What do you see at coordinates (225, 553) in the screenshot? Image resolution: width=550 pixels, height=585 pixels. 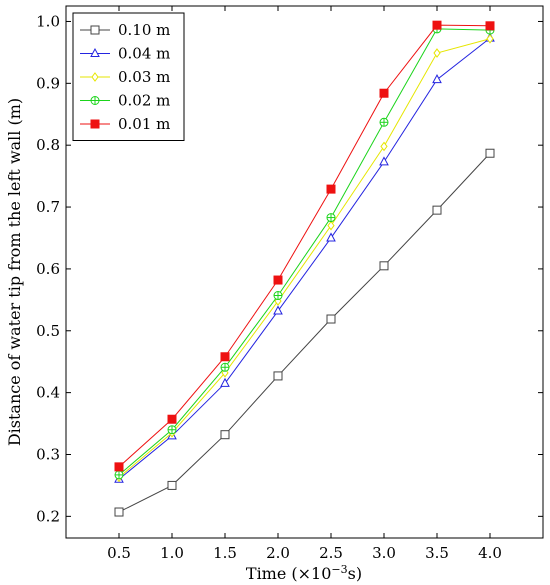 I see `x-tick-label: 1.5` at bounding box center [225, 553].